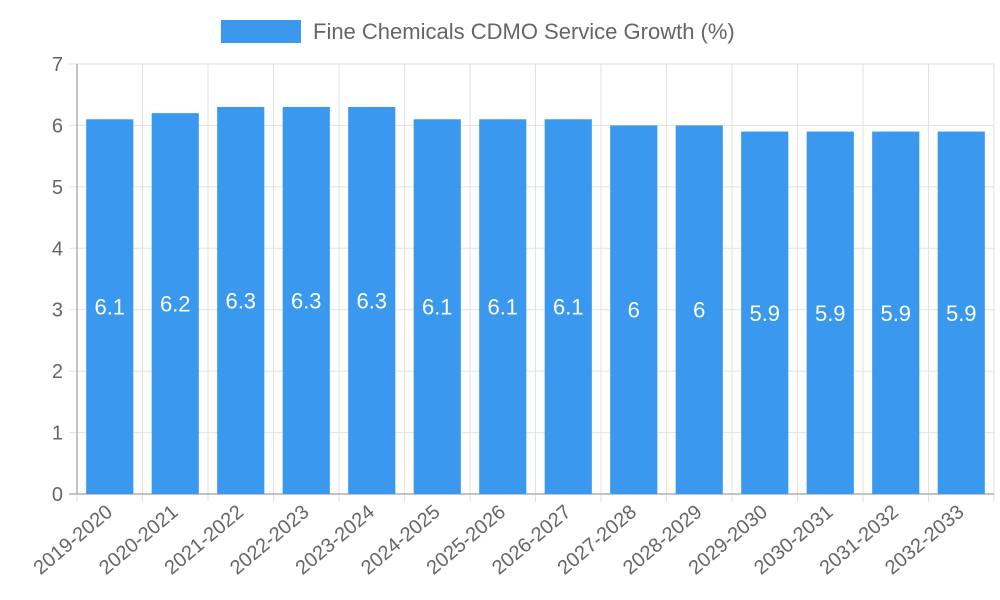  What do you see at coordinates (57, 434) in the screenshot?
I see `y-tick-label: 1` at bounding box center [57, 434].